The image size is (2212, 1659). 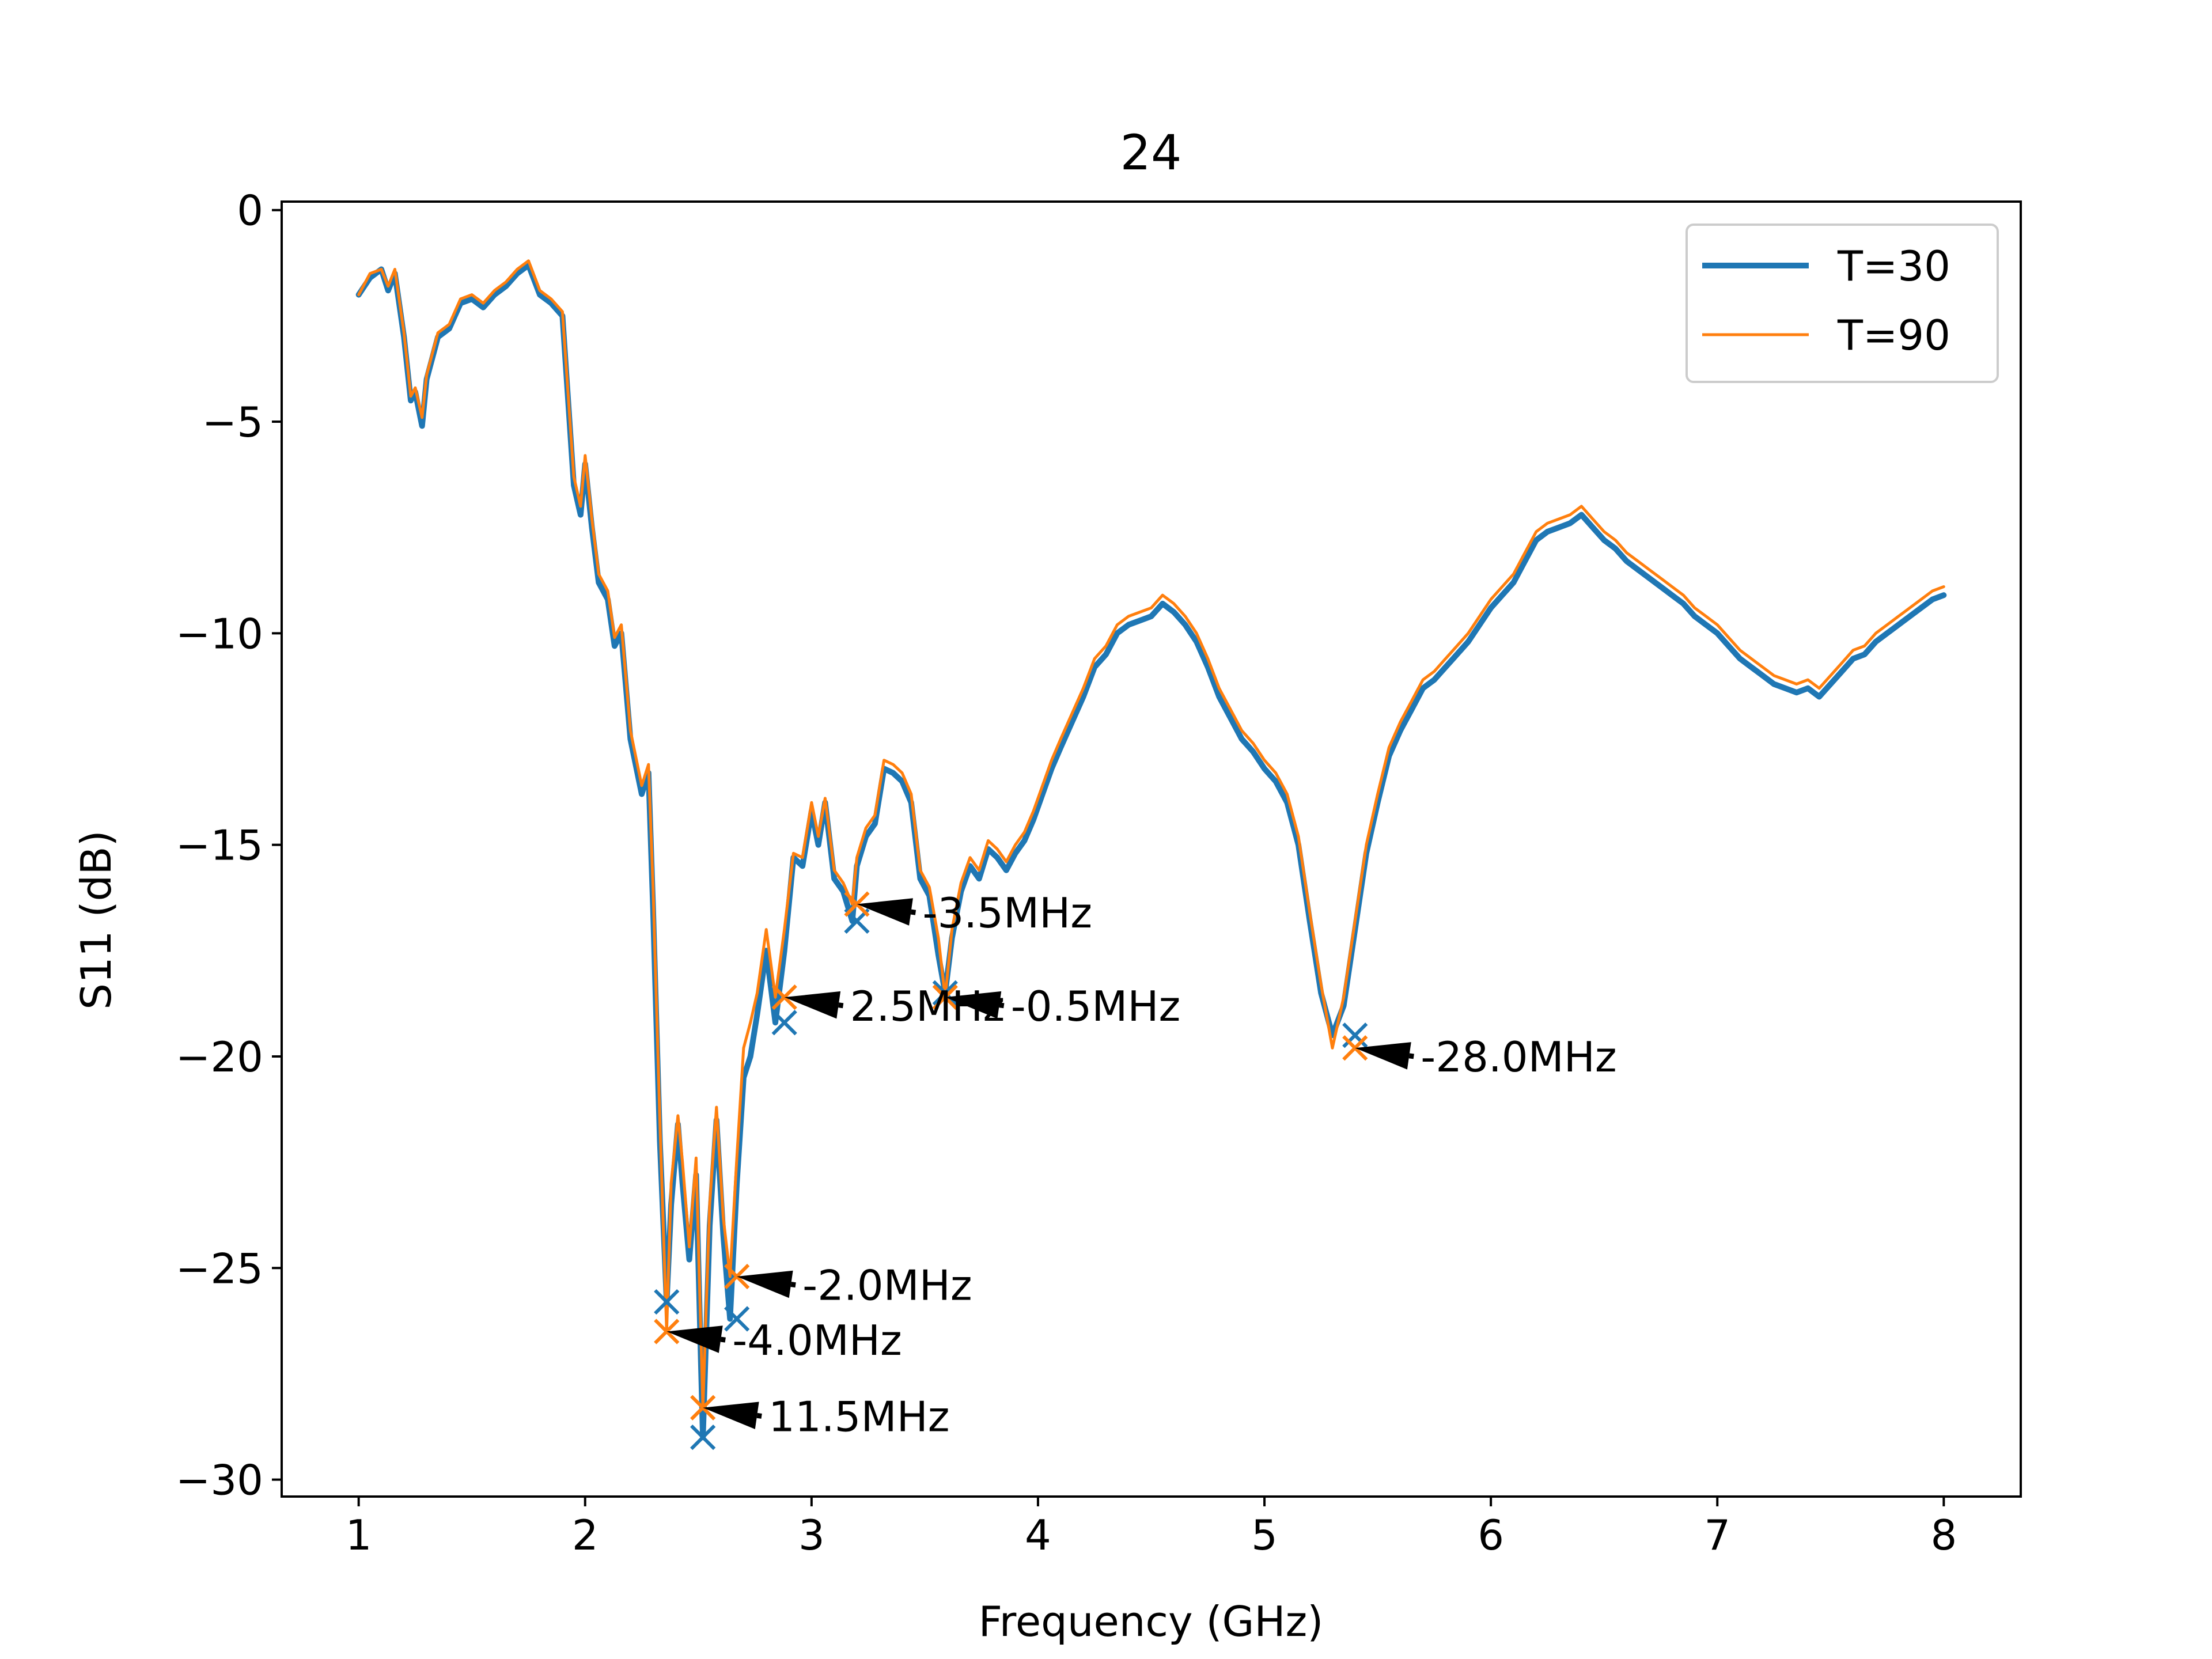 I want to click on annotation-label: -2.0MHz, so click(x=887, y=1286).